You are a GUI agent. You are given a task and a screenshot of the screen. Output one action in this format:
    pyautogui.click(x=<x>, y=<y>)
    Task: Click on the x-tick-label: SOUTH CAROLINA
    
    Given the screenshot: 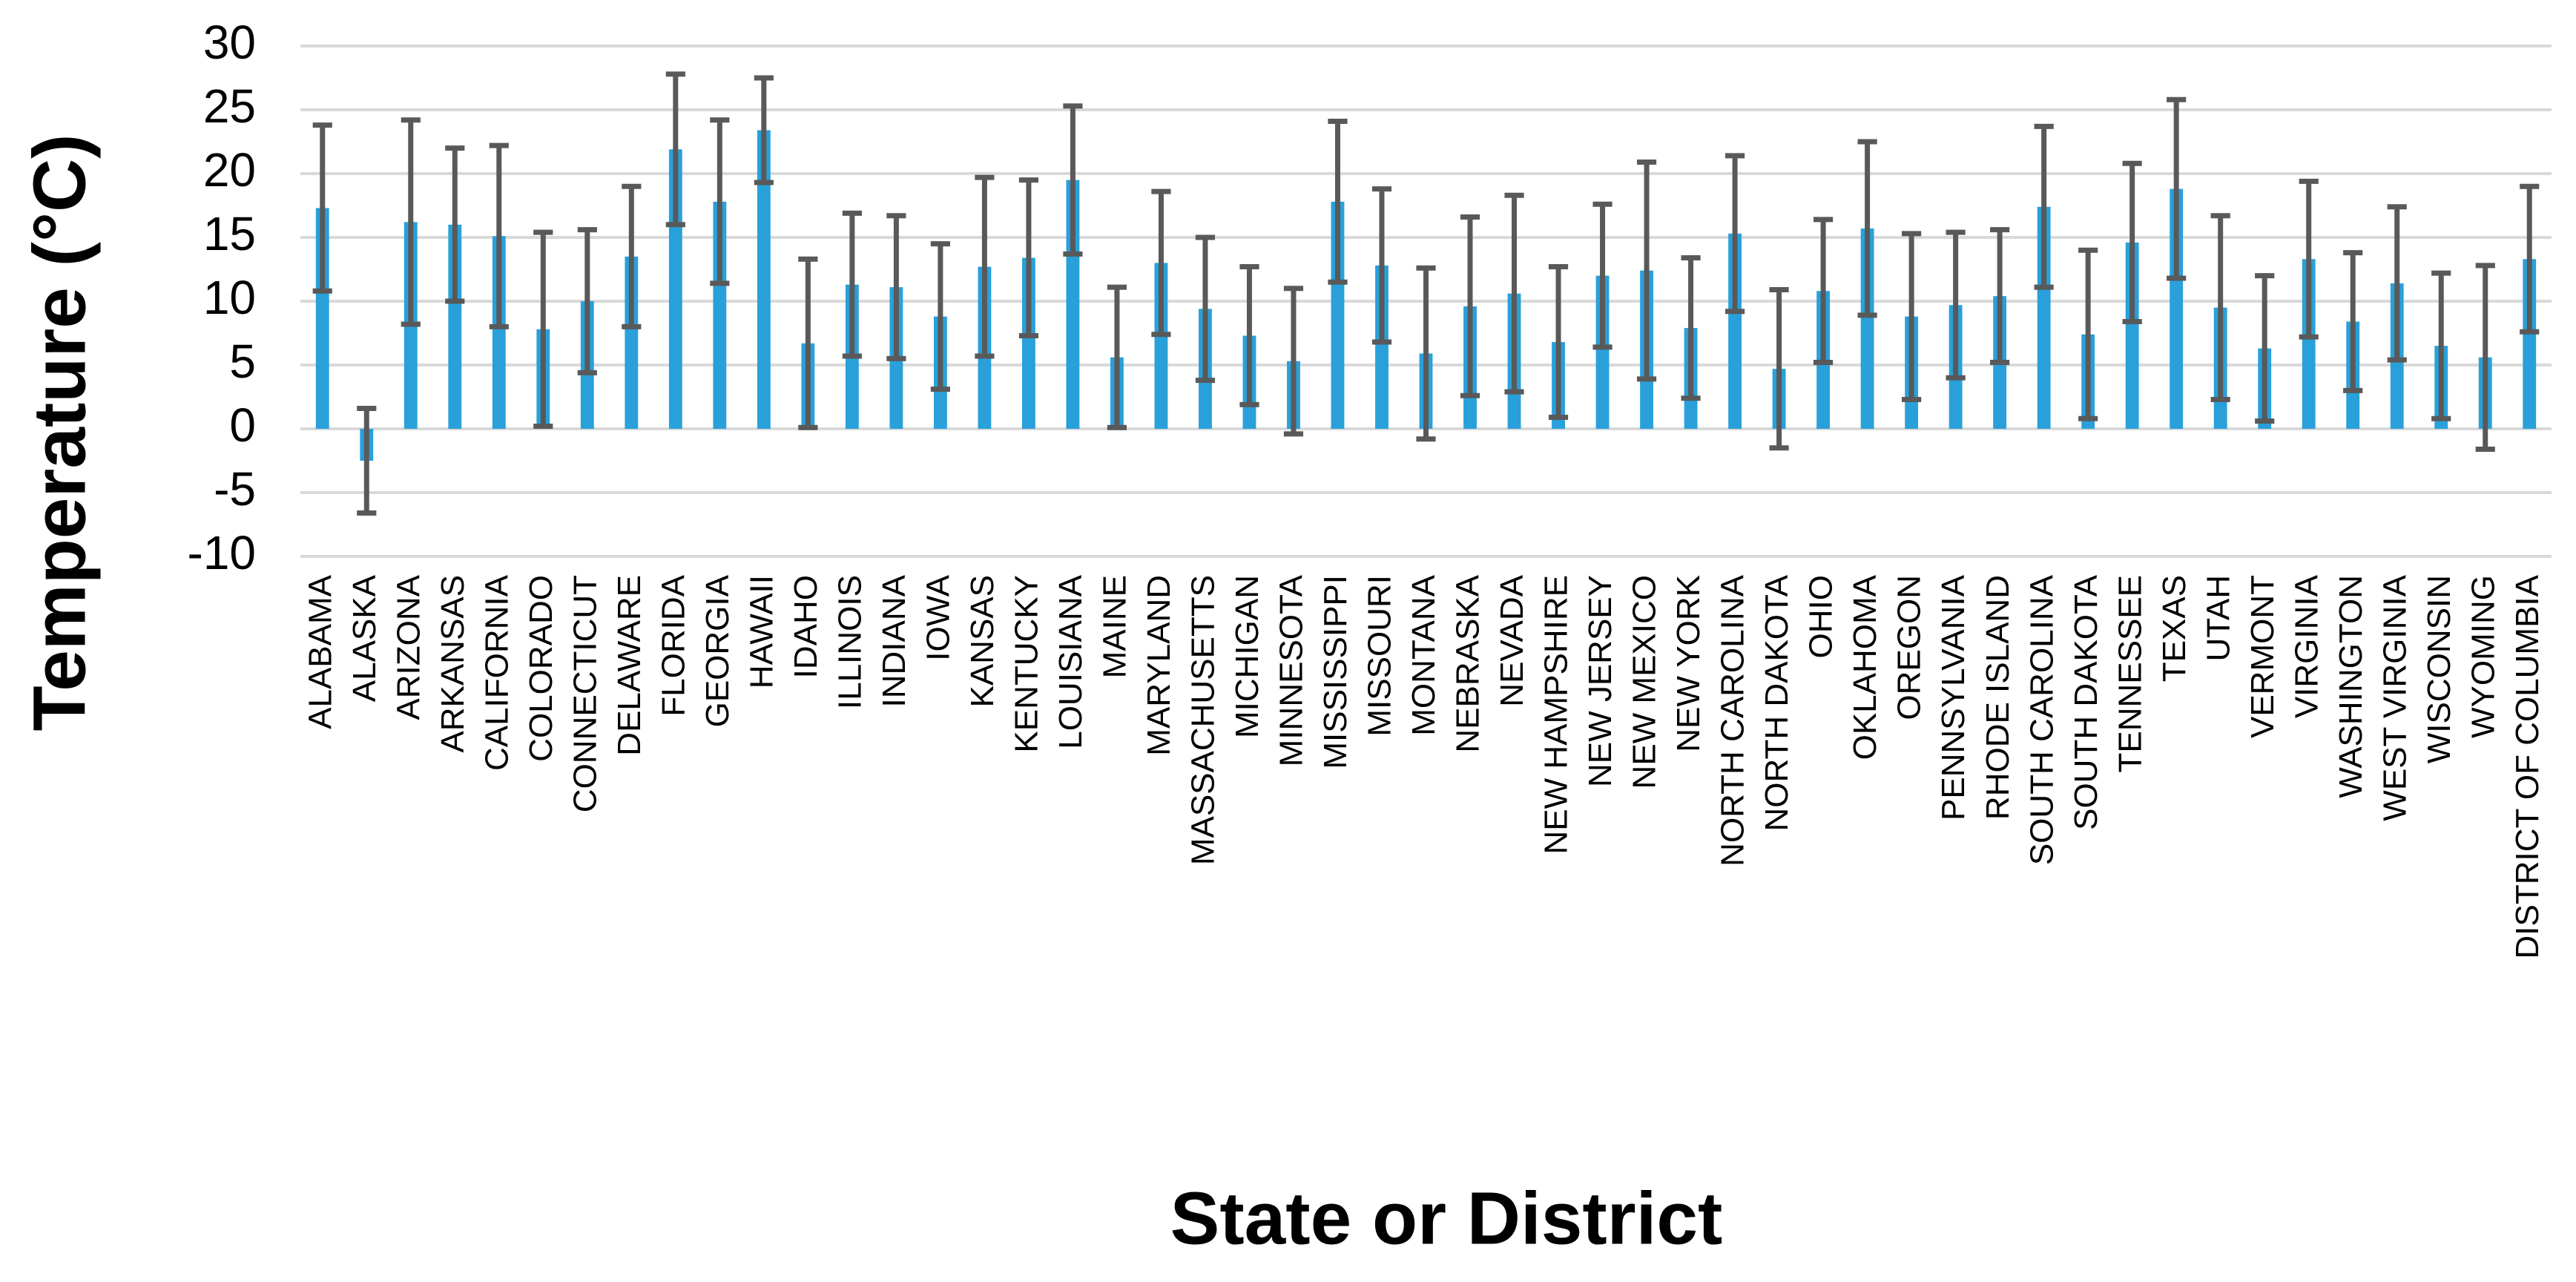 What is the action you would take?
    pyautogui.click(x=2042, y=719)
    